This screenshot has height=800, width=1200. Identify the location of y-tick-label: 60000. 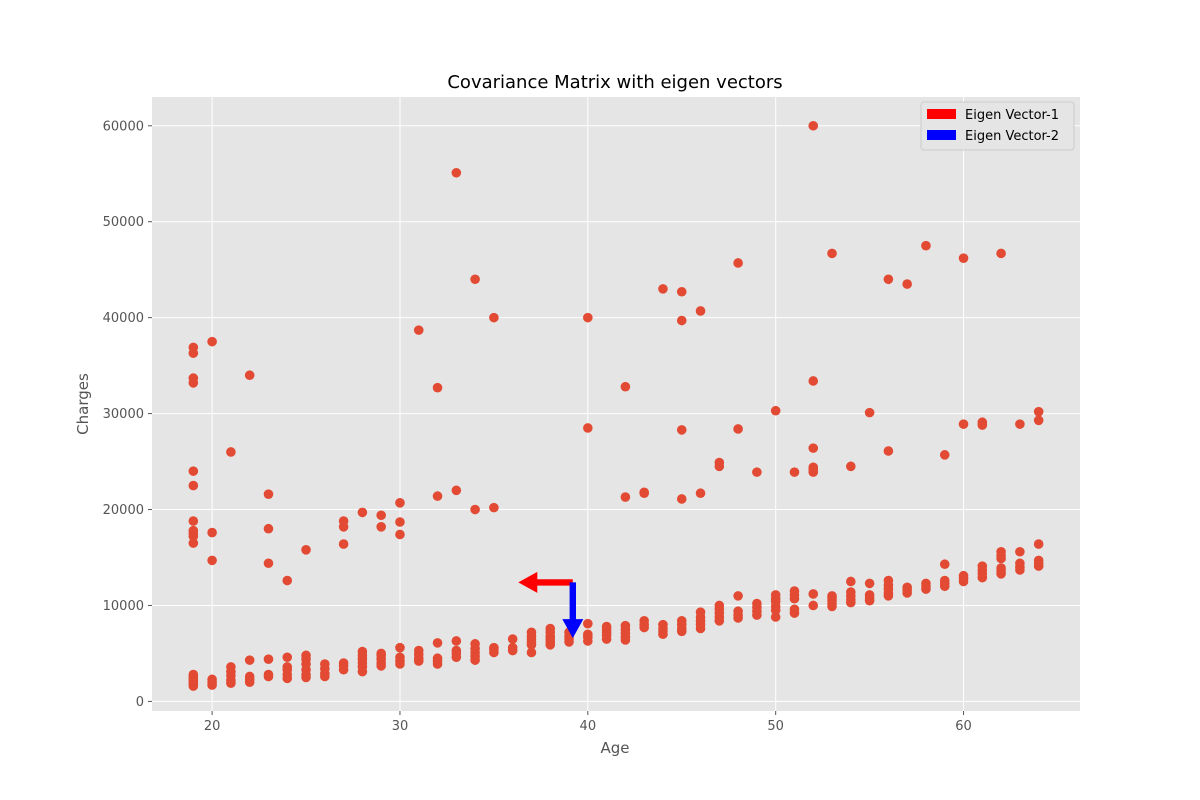
(123, 126).